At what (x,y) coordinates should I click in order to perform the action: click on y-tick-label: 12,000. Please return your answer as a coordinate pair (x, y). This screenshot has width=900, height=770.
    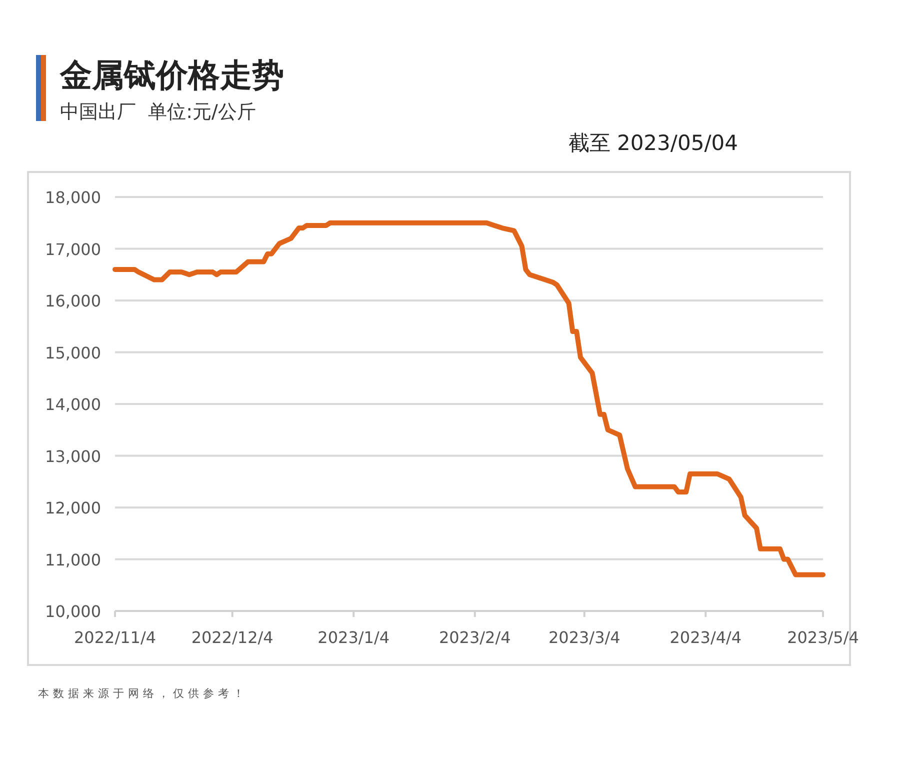
    Looking at the image, I should click on (73, 508).